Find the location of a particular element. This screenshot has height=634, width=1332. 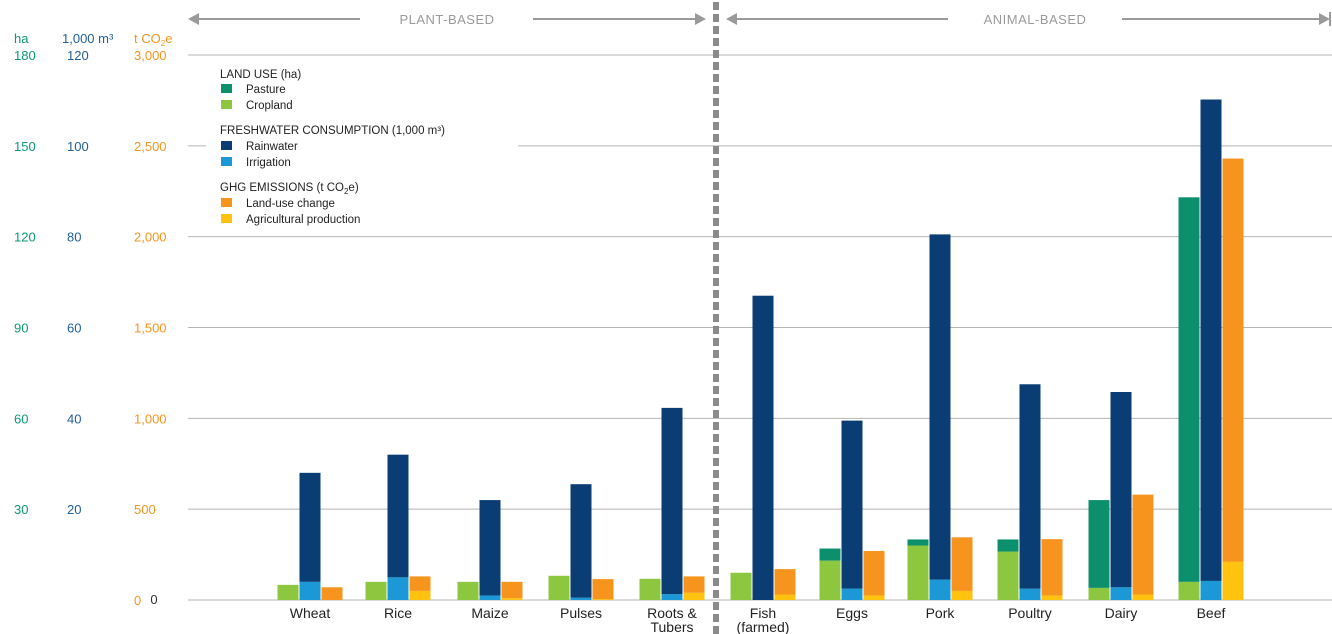

bar-cropland-poultry is located at coordinates (1008, 575).